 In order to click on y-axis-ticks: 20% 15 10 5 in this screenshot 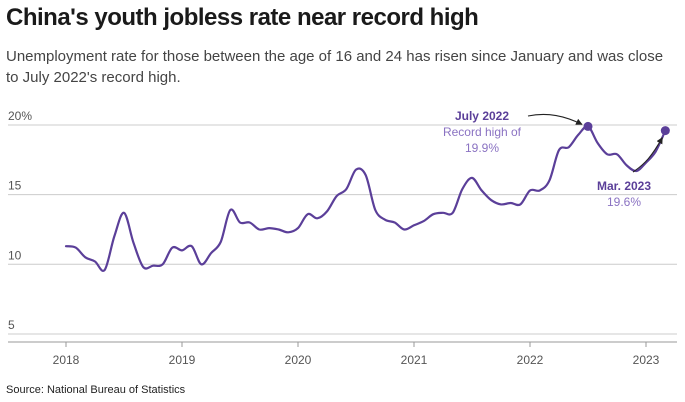, I will do `click(20, 220)`.